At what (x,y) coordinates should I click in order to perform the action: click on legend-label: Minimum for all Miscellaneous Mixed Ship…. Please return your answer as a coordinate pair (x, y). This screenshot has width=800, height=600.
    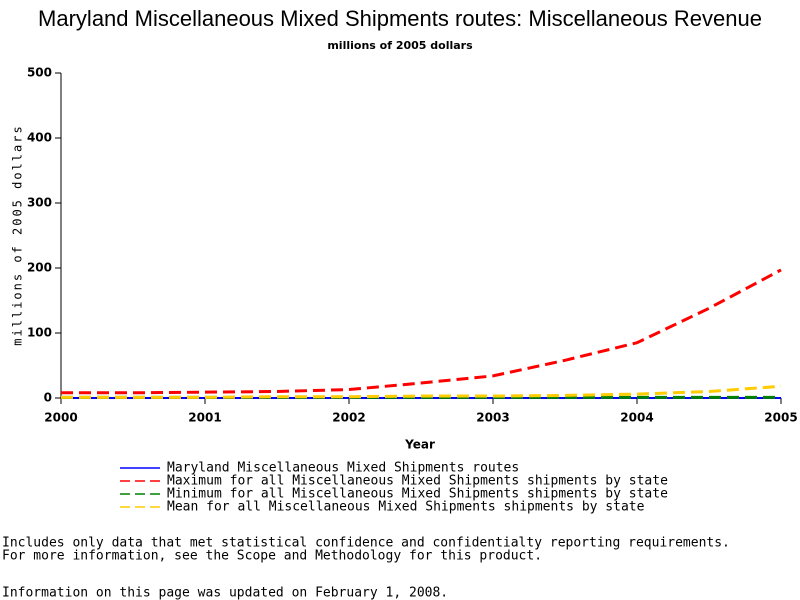
    Looking at the image, I should click on (417, 494).